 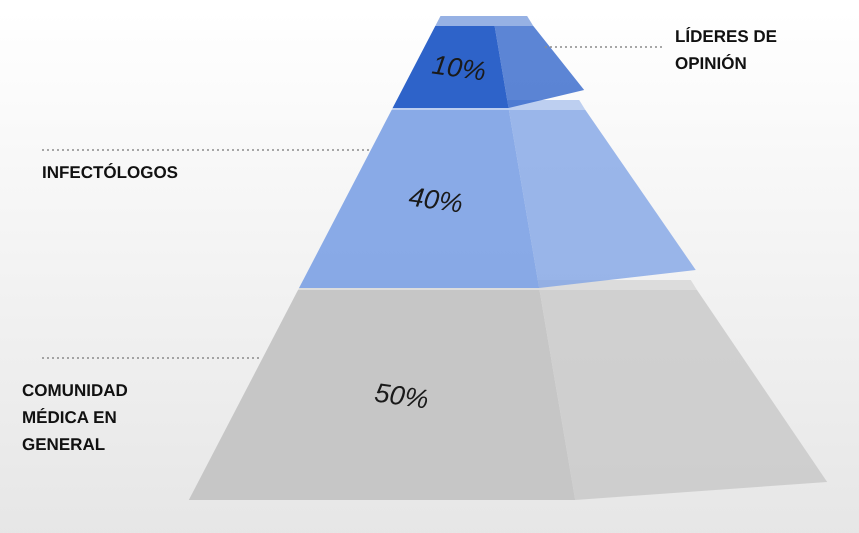 What do you see at coordinates (110, 172) in the screenshot?
I see `category-label: INFECTÓLOGOS` at bounding box center [110, 172].